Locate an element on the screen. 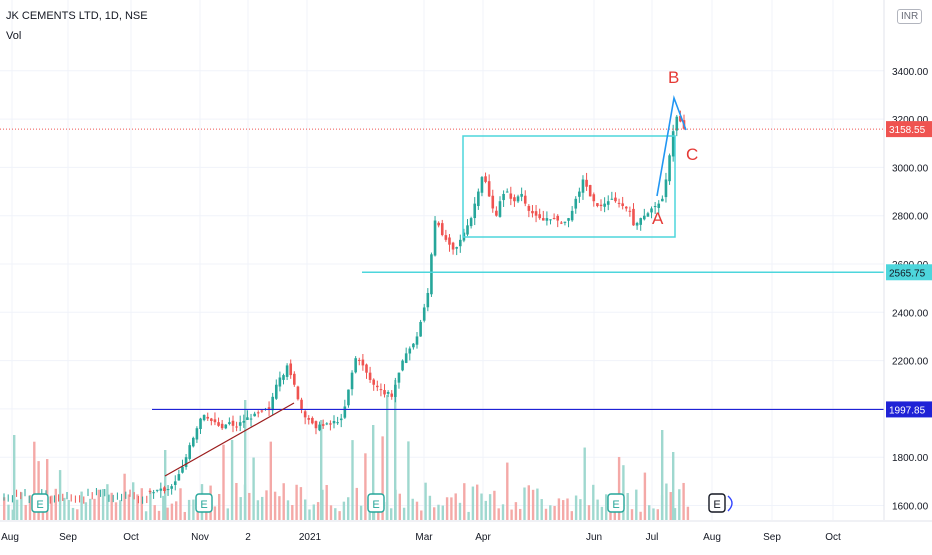  y-tick-label: 3000.00 is located at coordinates (910, 168).